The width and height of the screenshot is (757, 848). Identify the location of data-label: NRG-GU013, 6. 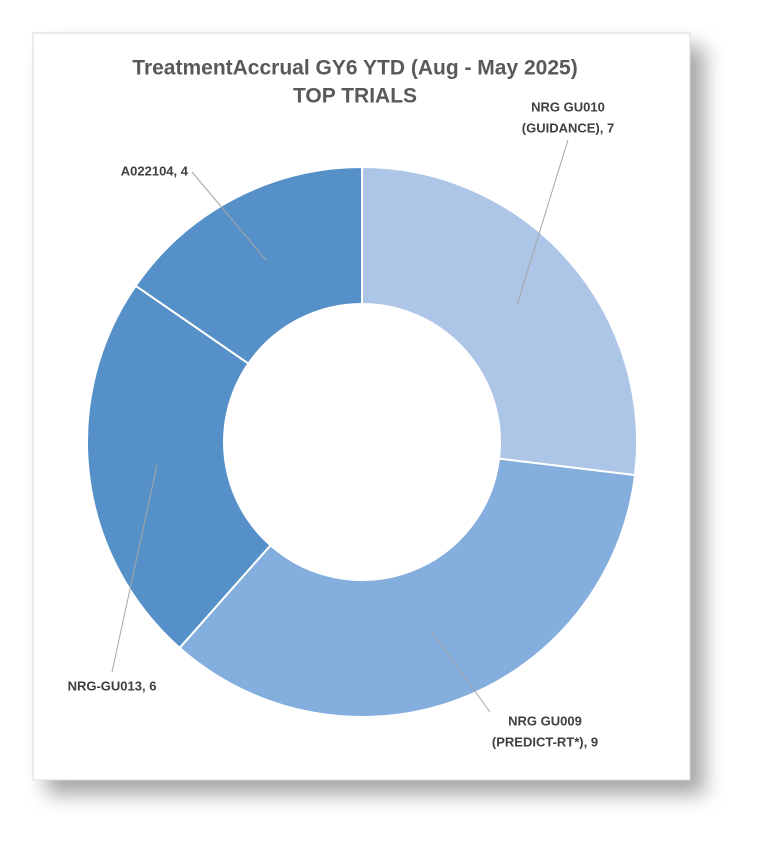
(112, 685).